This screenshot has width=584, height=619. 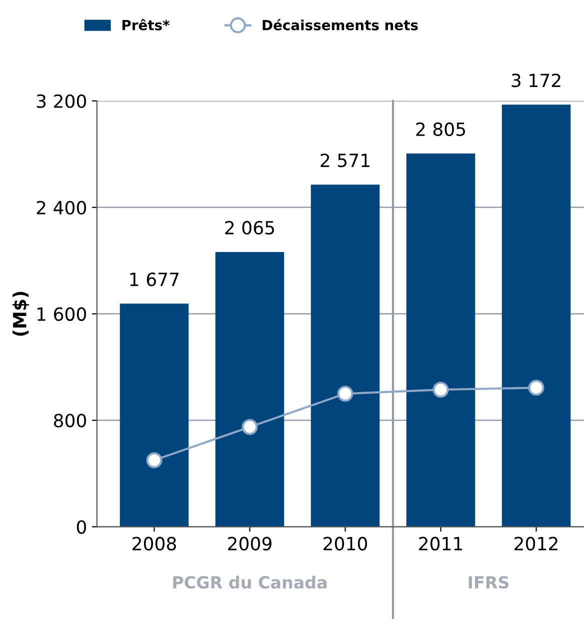 I want to click on text: IFRS, so click(x=488, y=582).